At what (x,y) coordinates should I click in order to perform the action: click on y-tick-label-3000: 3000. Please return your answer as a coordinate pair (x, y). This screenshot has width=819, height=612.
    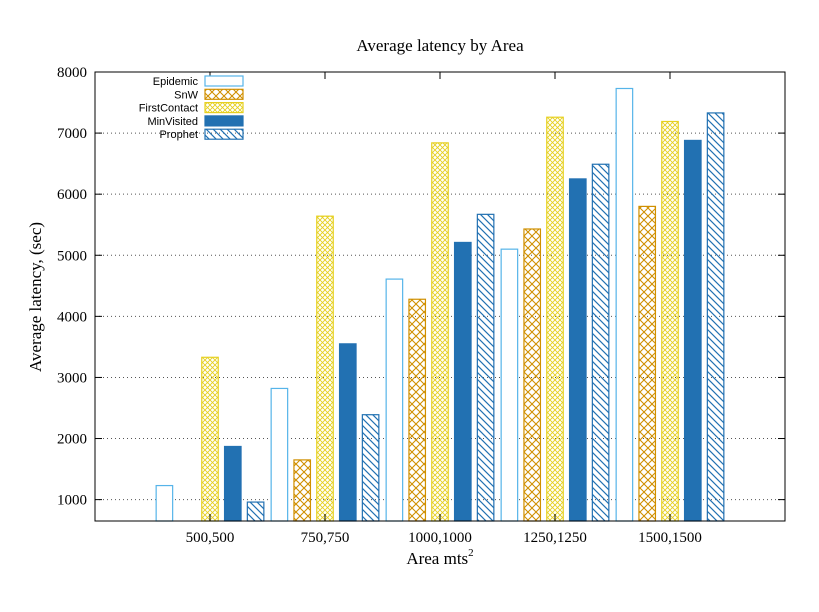
    Looking at the image, I should click on (72, 378).